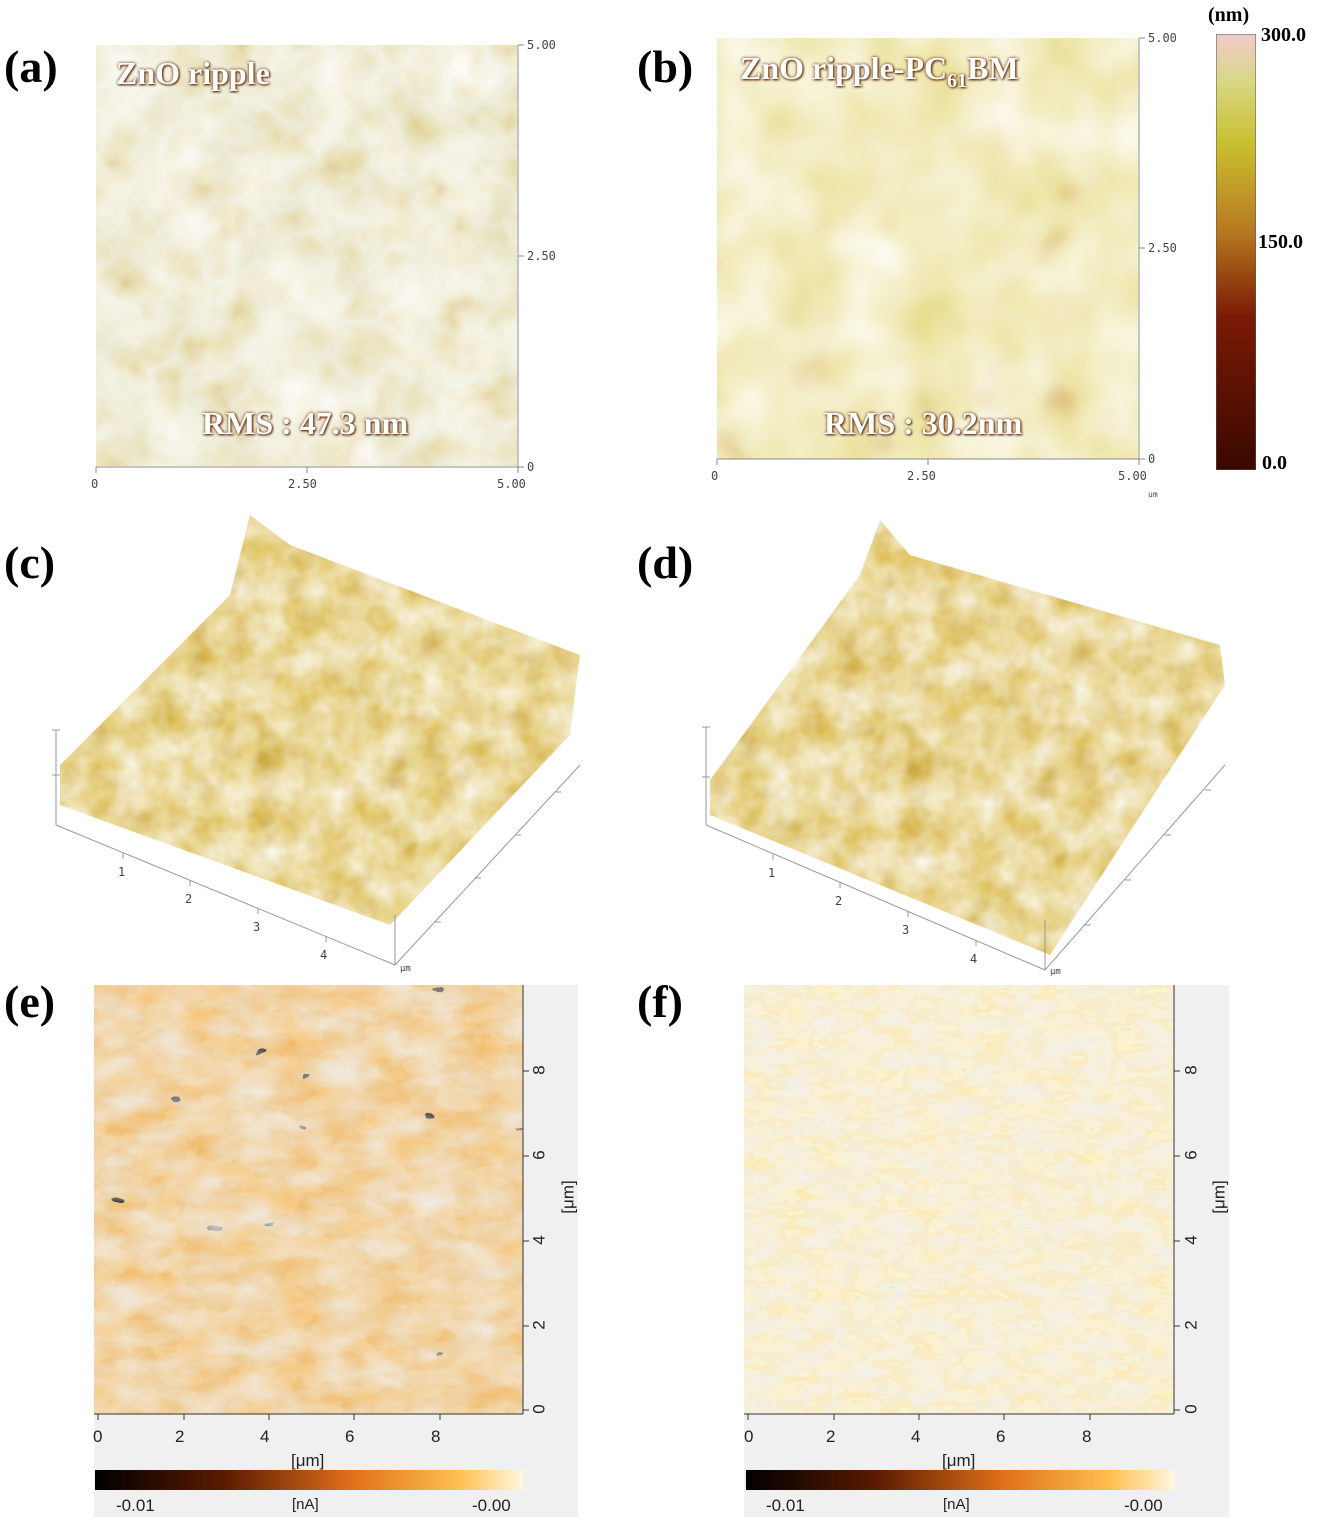  Describe the element at coordinates (1274, 463) in the screenshot. I see `height-scale-min: 0.0` at that location.